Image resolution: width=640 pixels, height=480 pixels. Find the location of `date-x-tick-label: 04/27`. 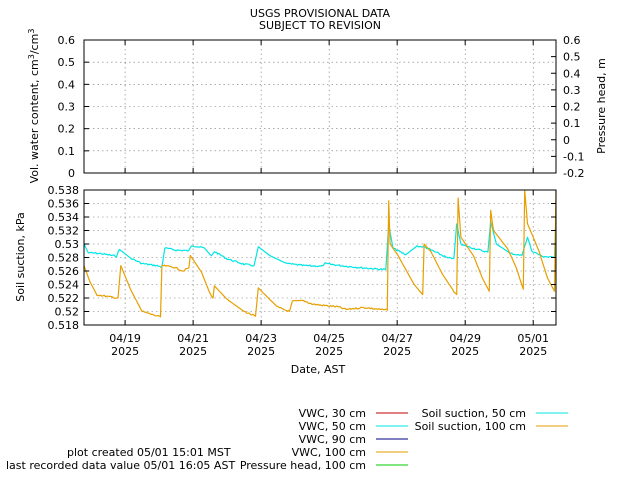

date-x-tick-label: 04/27 is located at coordinates (397, 338).